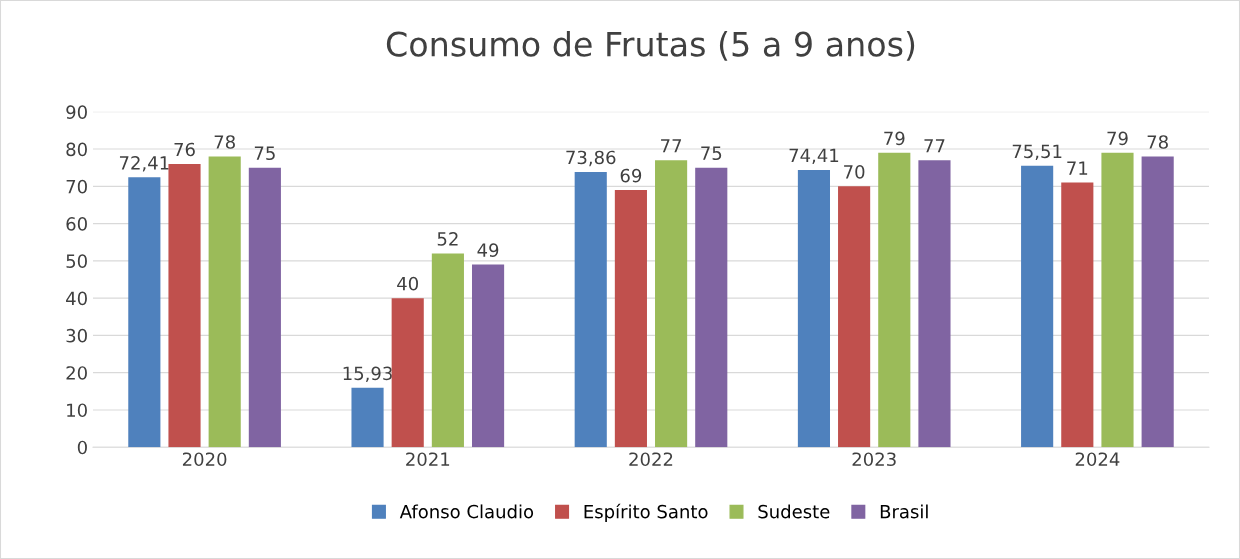  I want to click on y-tick-label: 80, so click(76, 149).